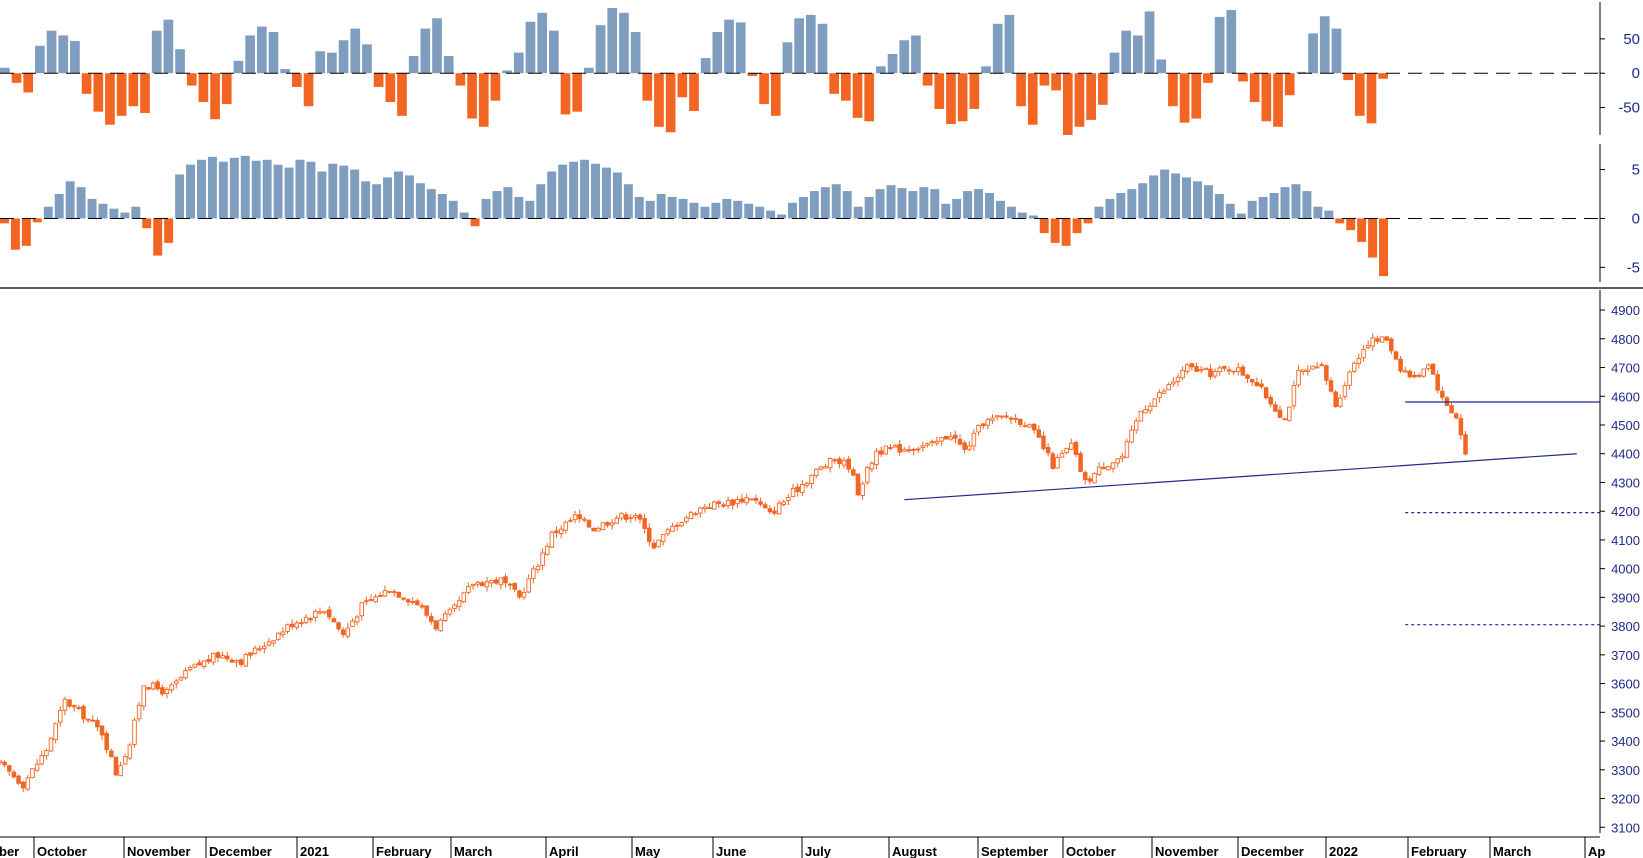 This screenshot has width=1643, height=858. What do you see at coordinates (473, 851) in the screenshot?
I see `month-label: March` at bounding box center [473, 851].